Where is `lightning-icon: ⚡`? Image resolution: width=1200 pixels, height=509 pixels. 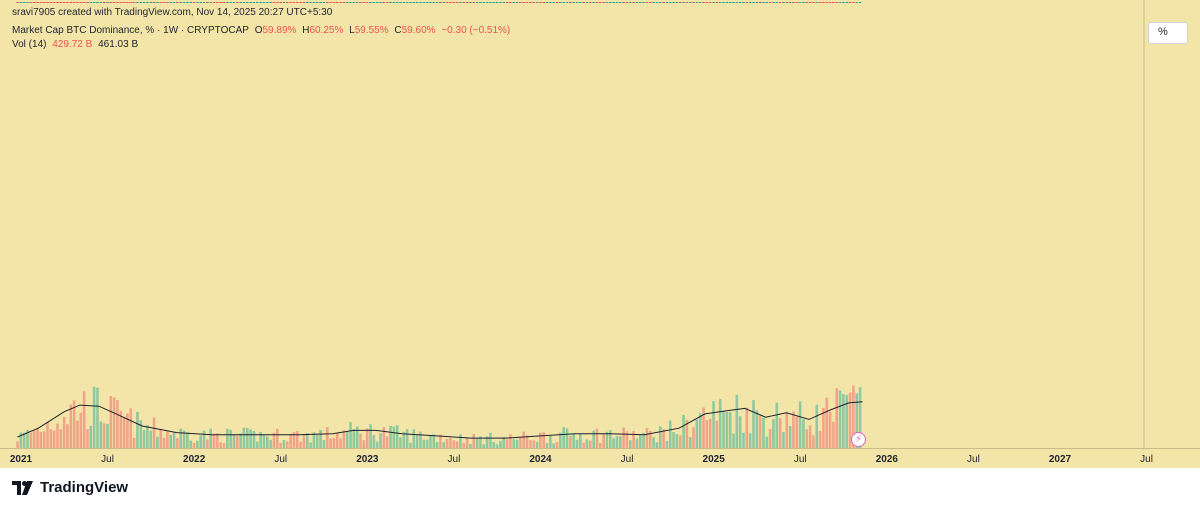 lightning-icon: ⚡ is located at coordinates (858, 439).